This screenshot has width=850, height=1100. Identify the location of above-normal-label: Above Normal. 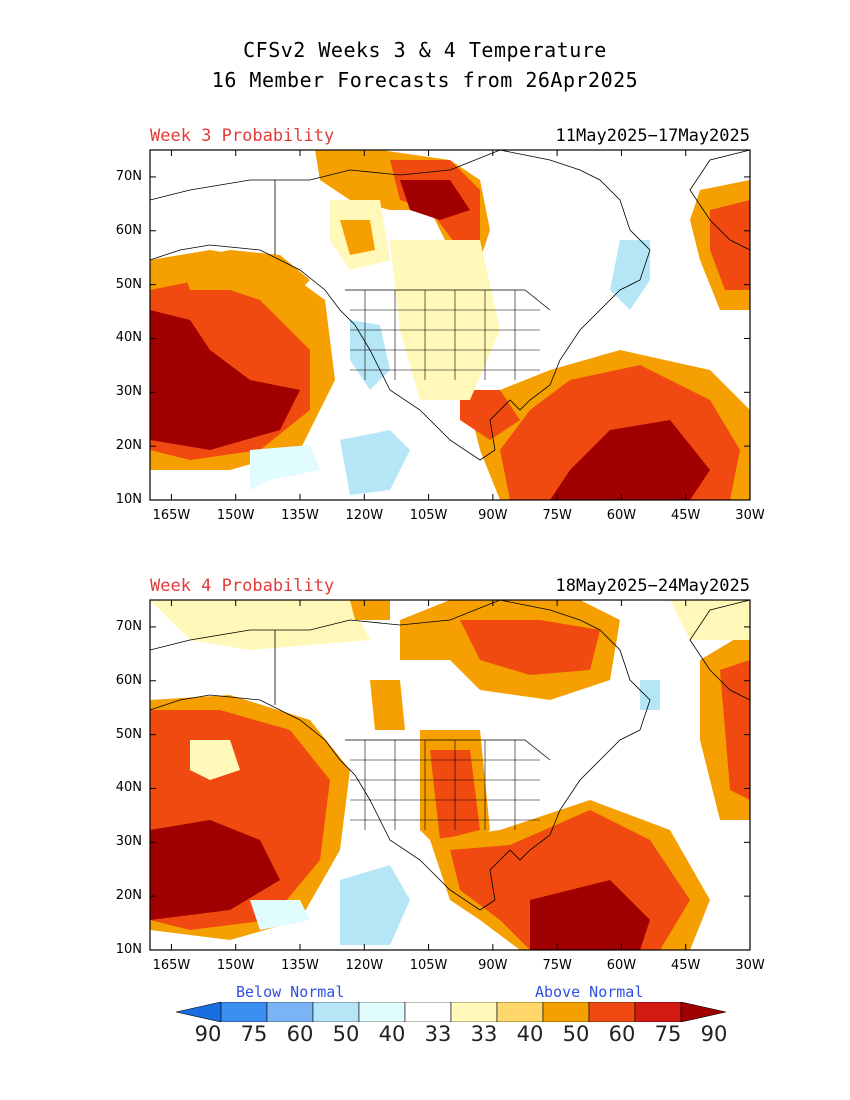
(589, 992).